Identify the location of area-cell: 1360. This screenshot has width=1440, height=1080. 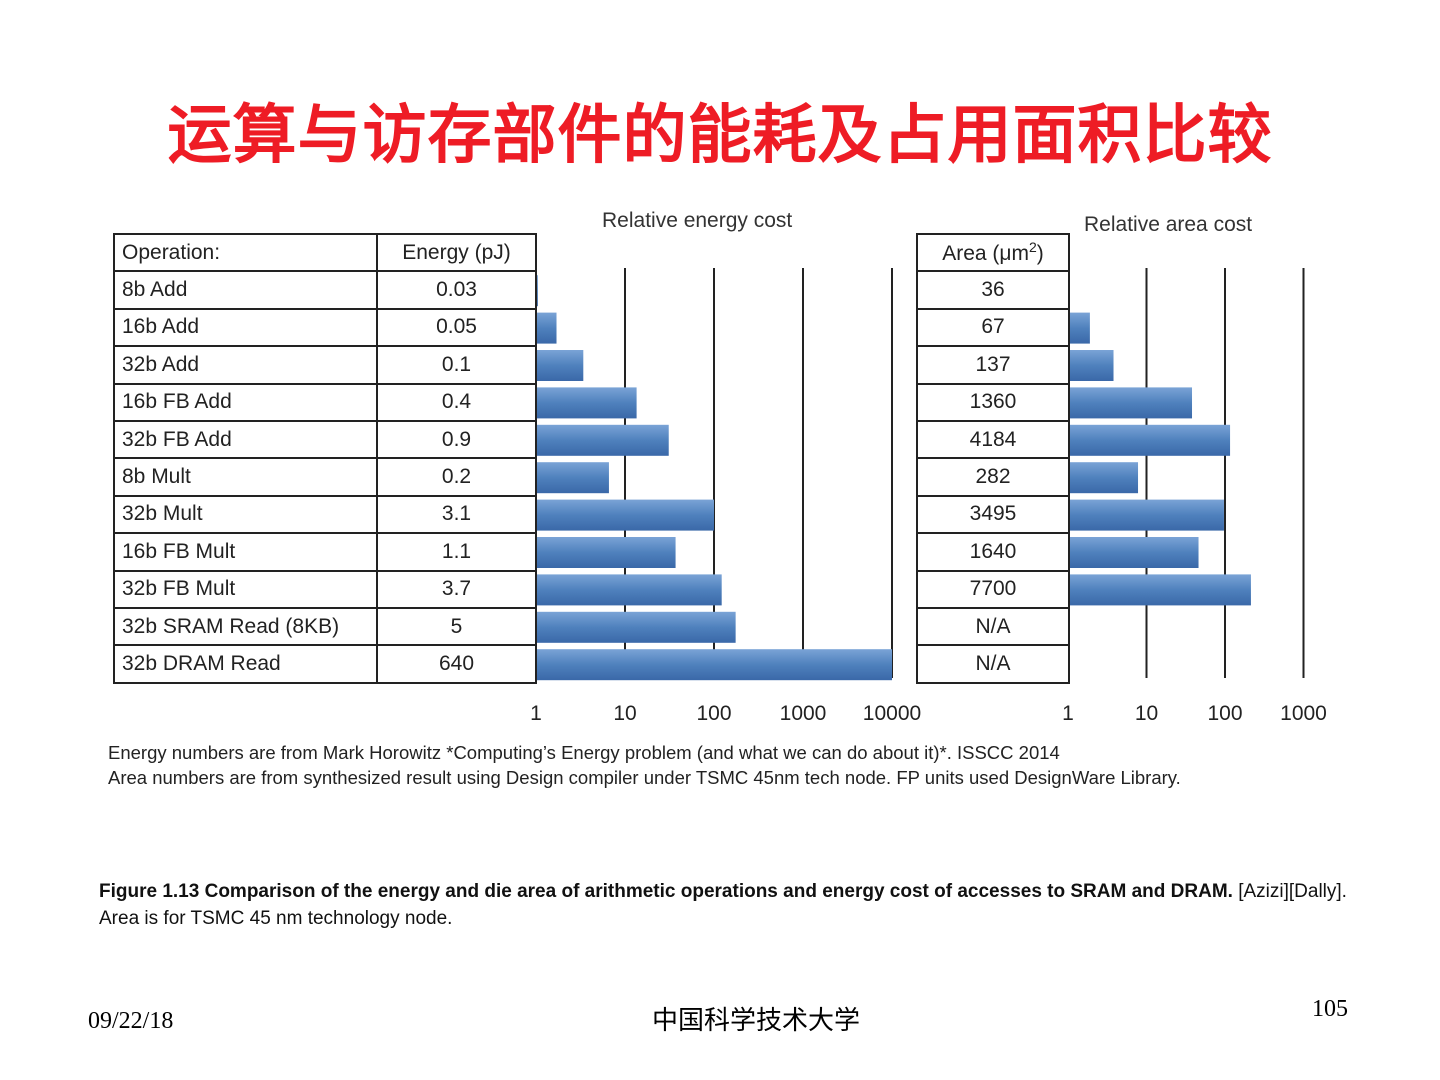
(993, 402).